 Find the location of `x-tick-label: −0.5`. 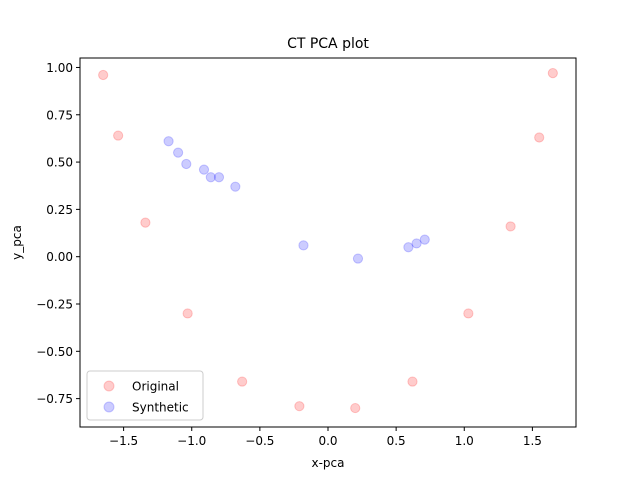

x-tick-label: −0.5 is located at coordinates (259, 441).